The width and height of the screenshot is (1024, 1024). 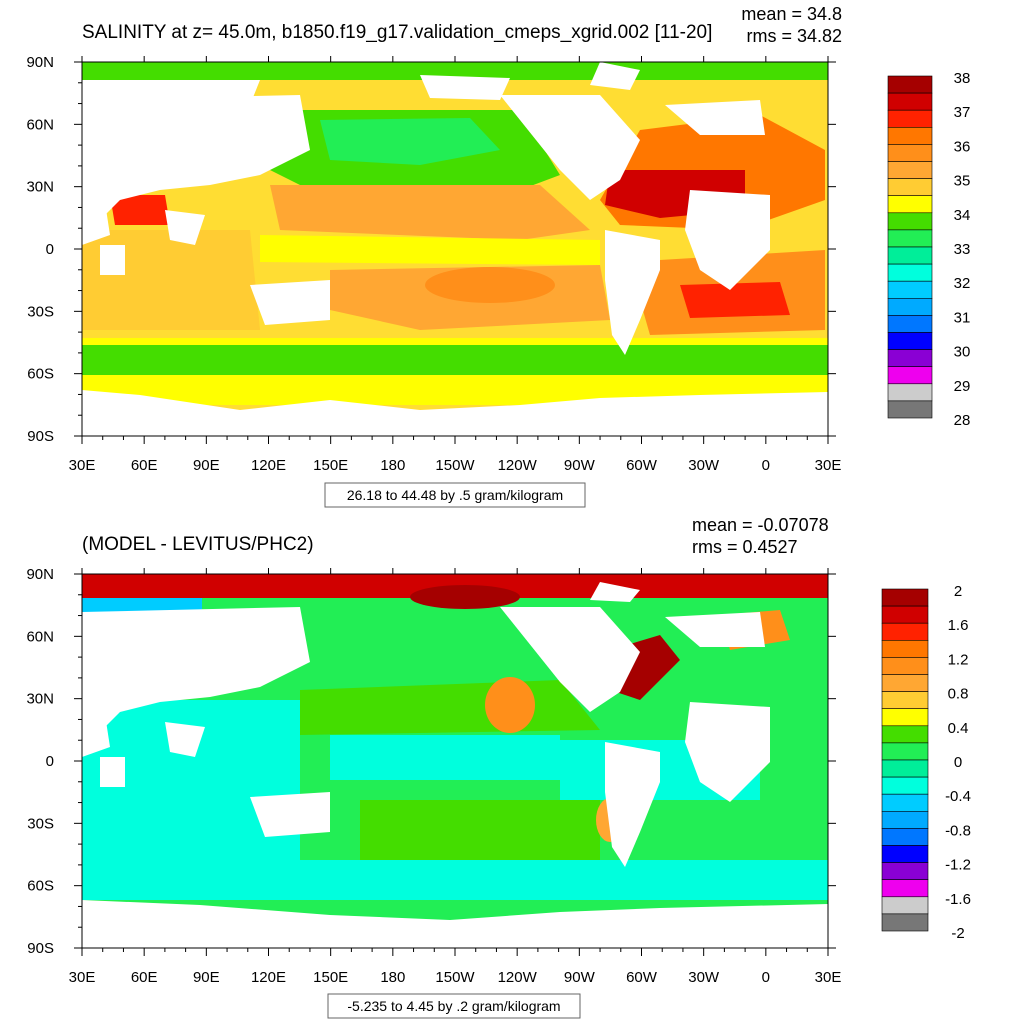 I want to click on colorbar-label: 0.8, so click(x=958, y=694).